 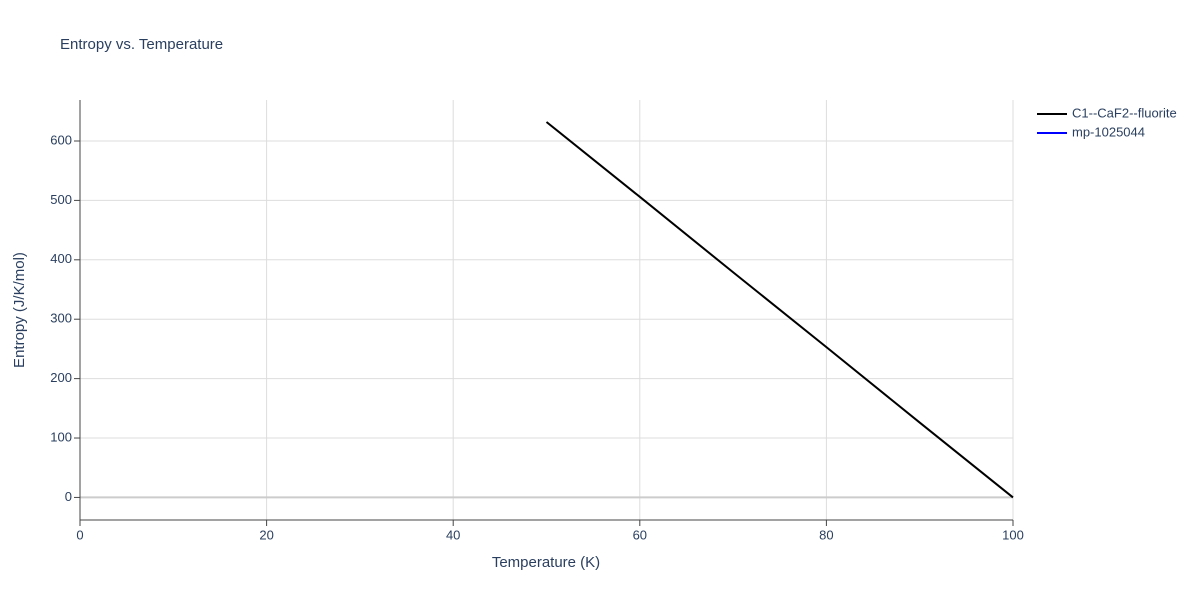 What do you see at coordinates (61, 139) in the screenshot?
I see `y-tick-label: 600` at bounding box center [61, 139].